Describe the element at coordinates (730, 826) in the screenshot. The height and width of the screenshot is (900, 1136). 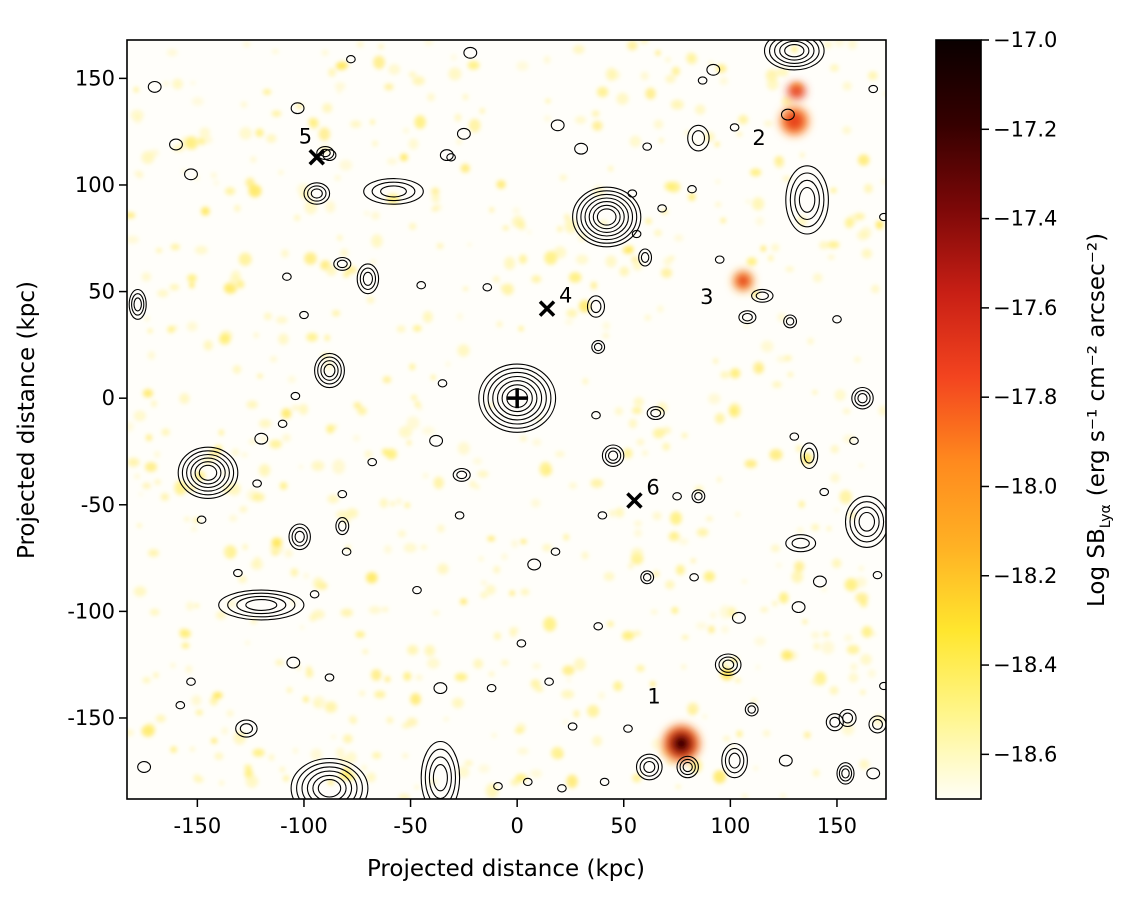
I see `x-tick-label: 100` at that location.